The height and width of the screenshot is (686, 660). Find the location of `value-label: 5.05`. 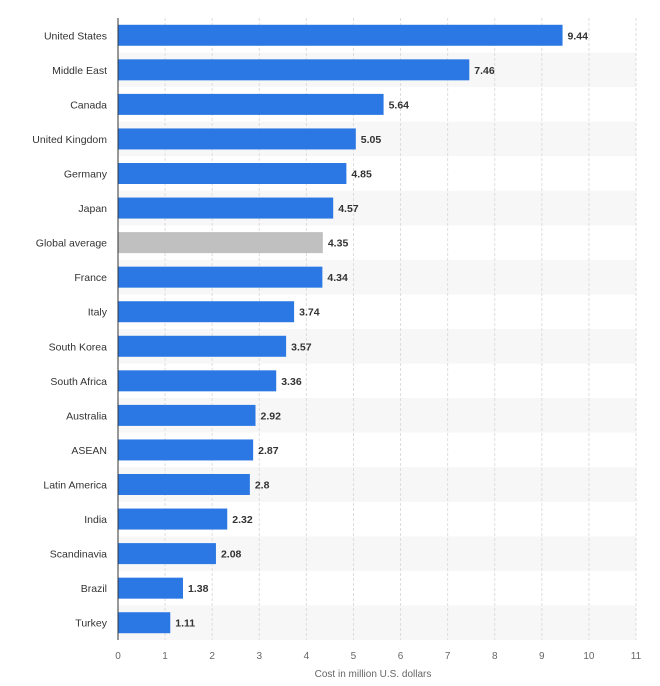

value-label: 5.05 is located at coordinates (371, 140).